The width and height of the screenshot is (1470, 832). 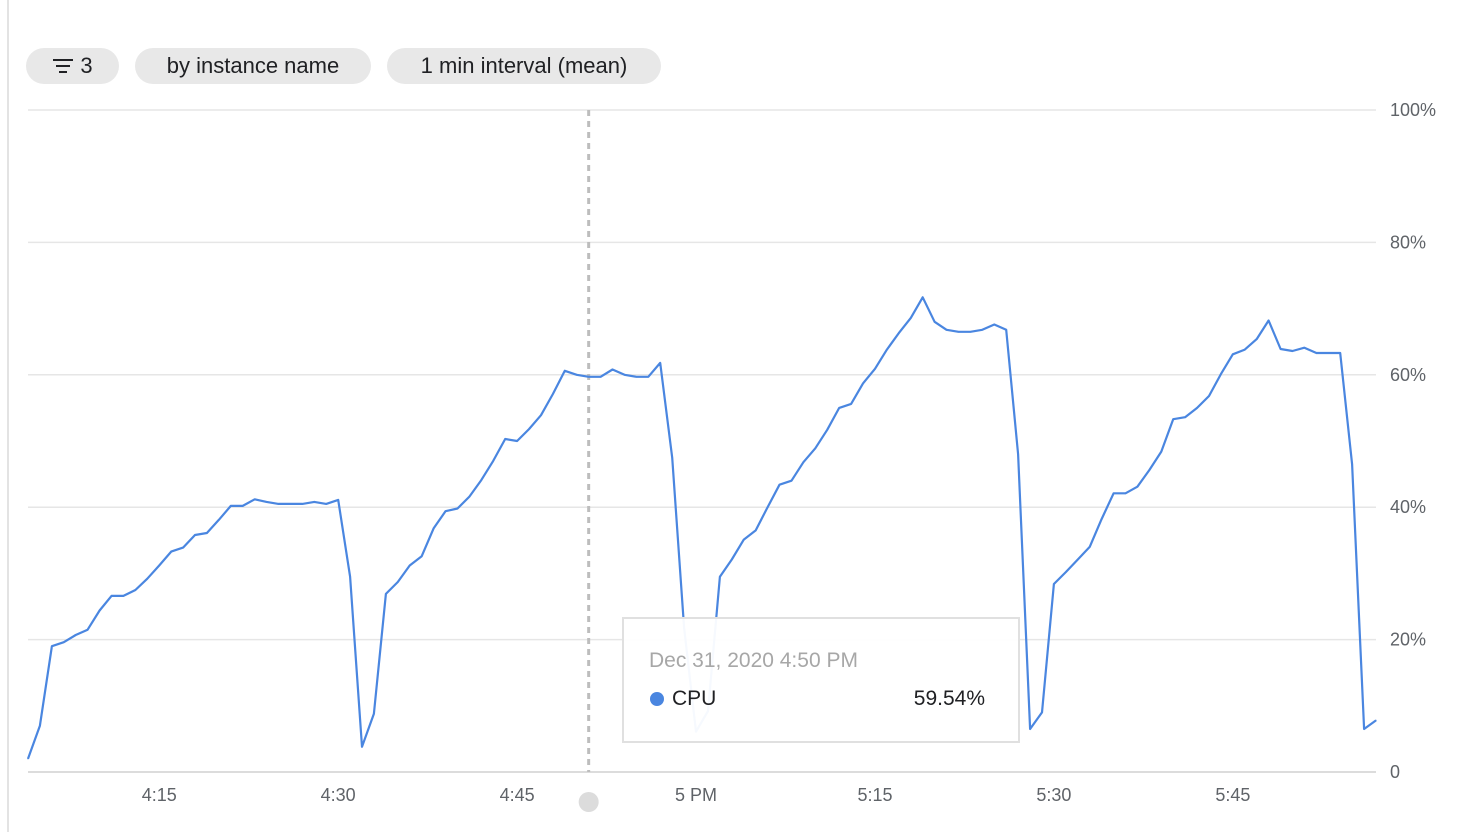 I want to click on x-tick-label: 4:30, so click(x=338, y=795).